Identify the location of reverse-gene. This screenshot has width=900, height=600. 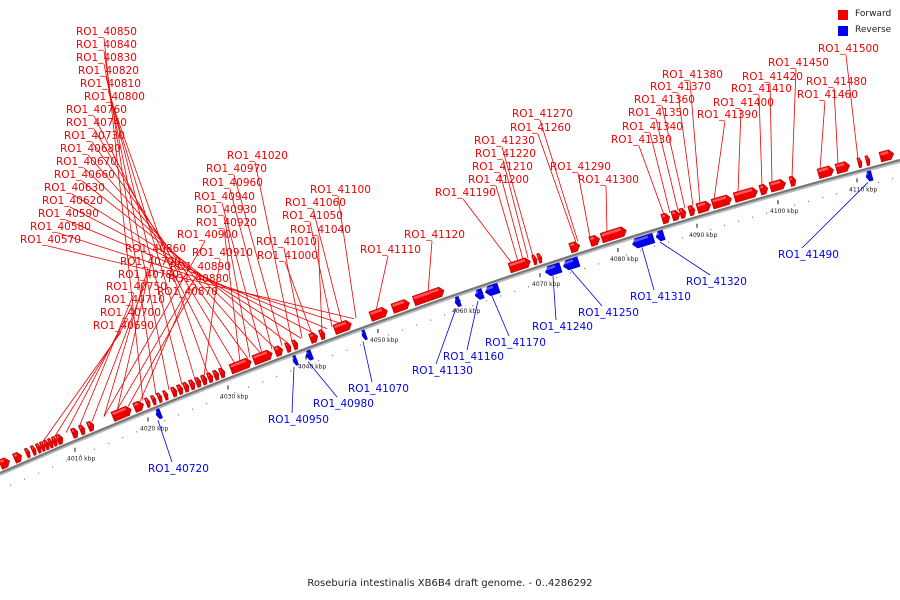
(869, 176).